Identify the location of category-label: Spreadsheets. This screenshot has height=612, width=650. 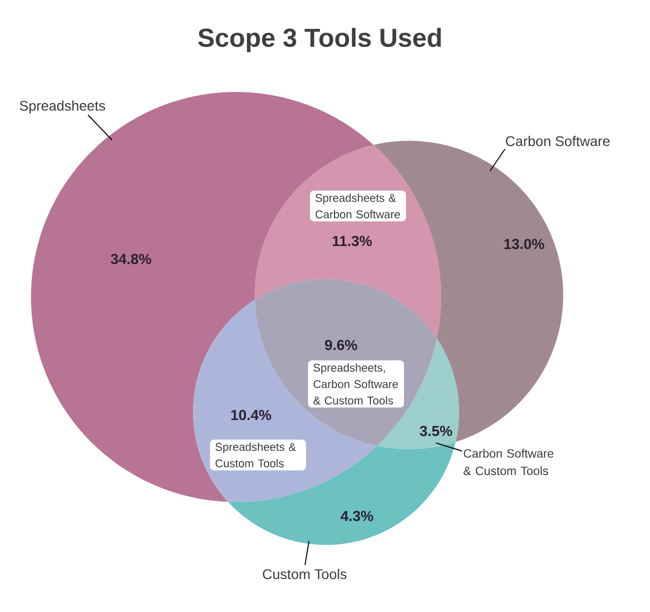
(63, 107).